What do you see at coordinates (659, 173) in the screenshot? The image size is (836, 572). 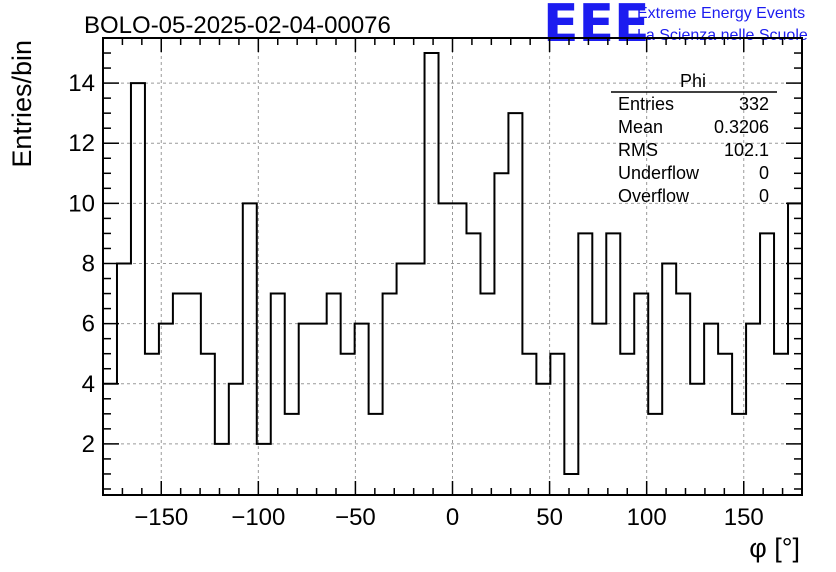 I see `stat-label-underflow: Underflow` at bounding box center [659, 173].